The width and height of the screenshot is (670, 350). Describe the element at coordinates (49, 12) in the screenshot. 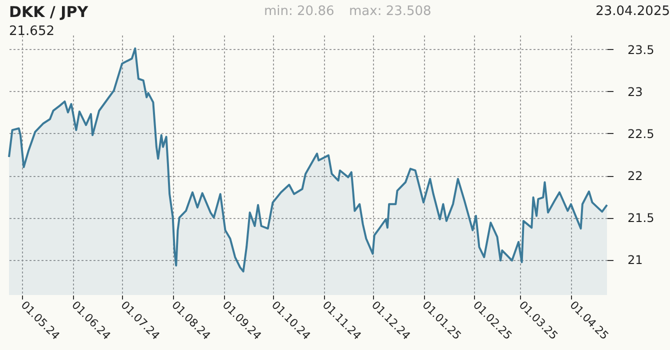

I see `chart-title: DKK / JPY` at that location.